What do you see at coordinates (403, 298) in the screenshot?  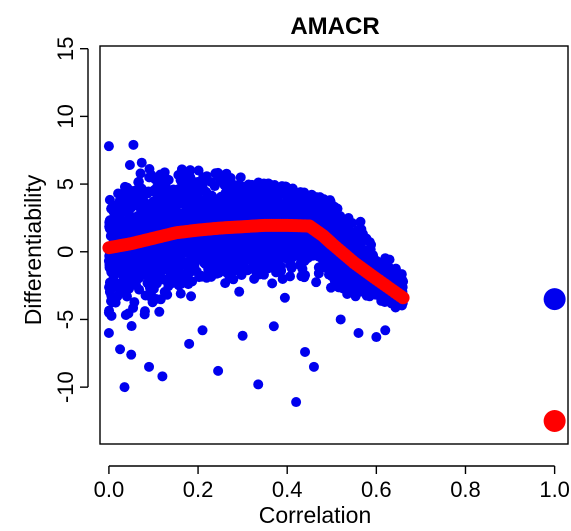 I see `trend-point` at bounding box center [403, 298].